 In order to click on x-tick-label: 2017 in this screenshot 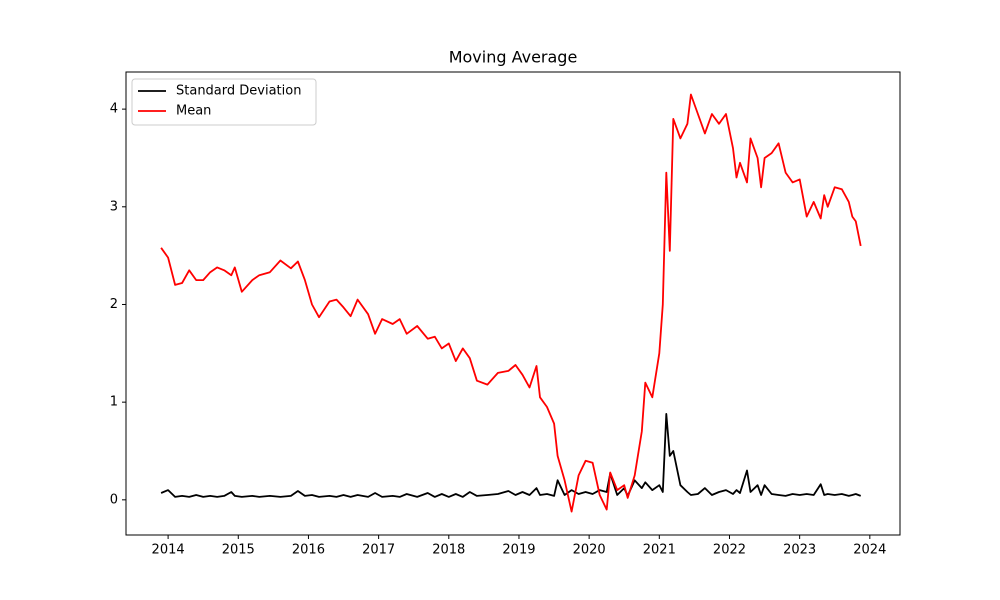, I will do `click(378, 550)`.